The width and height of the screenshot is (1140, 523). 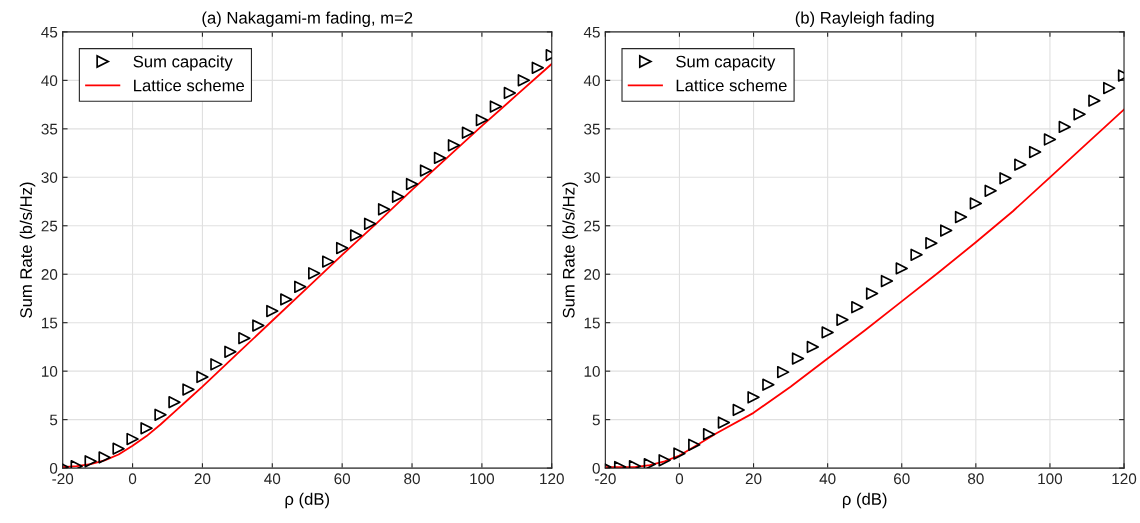 I want to click on y-tick-label: 15, so click(x=50, y=323).